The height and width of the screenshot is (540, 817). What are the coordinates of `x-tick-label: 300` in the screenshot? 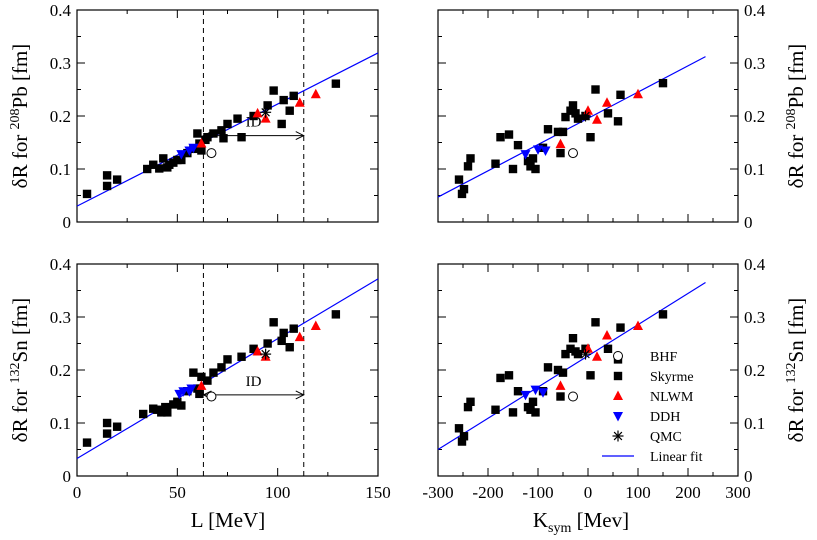 It's located at (738, 492).